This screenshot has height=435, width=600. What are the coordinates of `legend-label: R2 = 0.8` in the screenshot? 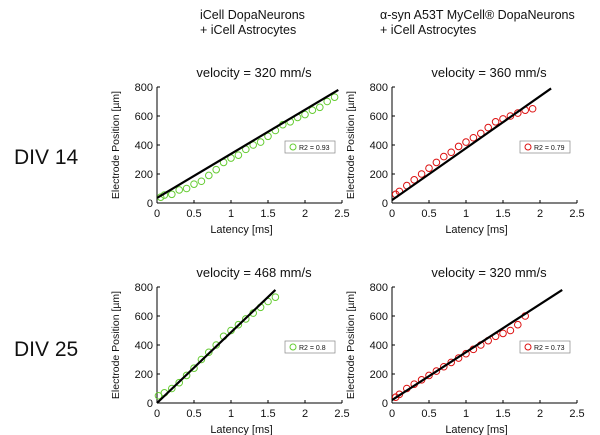 It's located at (312, 348).